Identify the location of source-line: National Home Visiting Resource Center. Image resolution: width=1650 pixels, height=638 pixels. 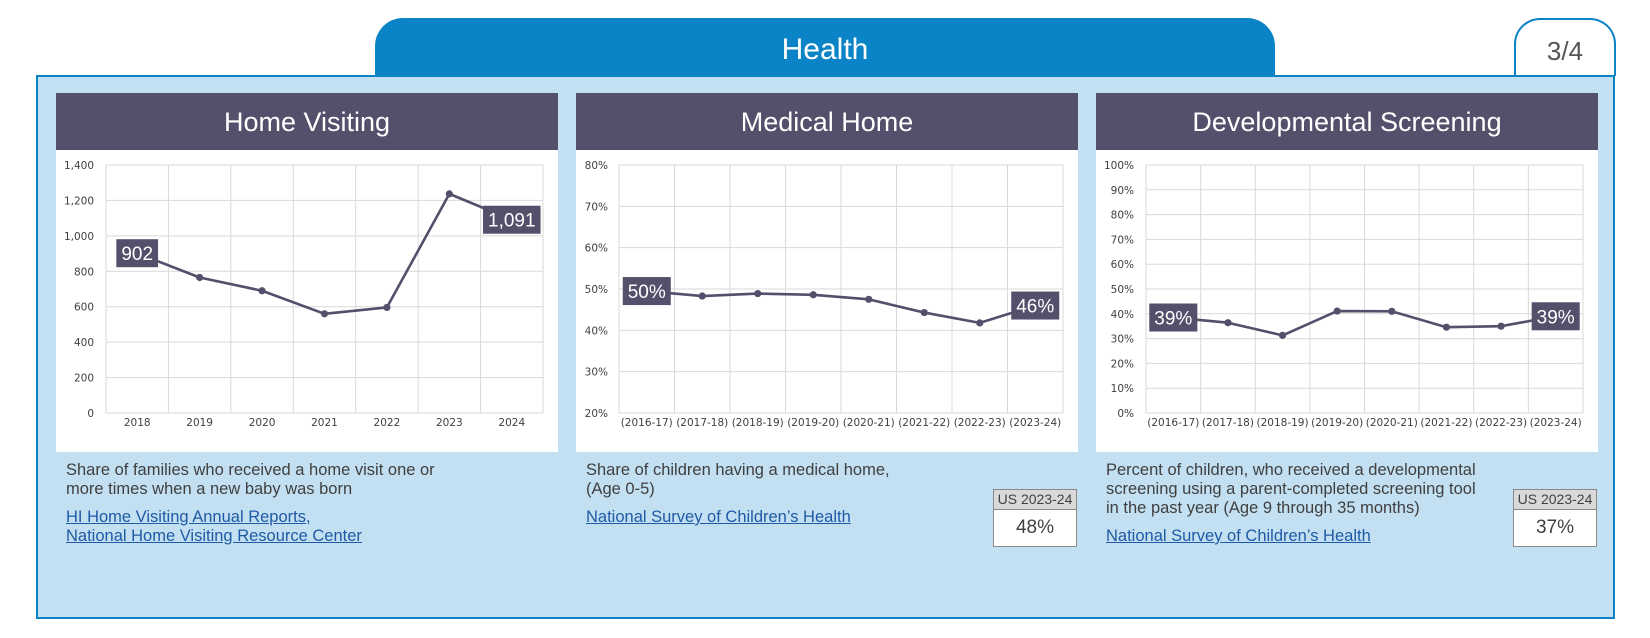
(214, 536).